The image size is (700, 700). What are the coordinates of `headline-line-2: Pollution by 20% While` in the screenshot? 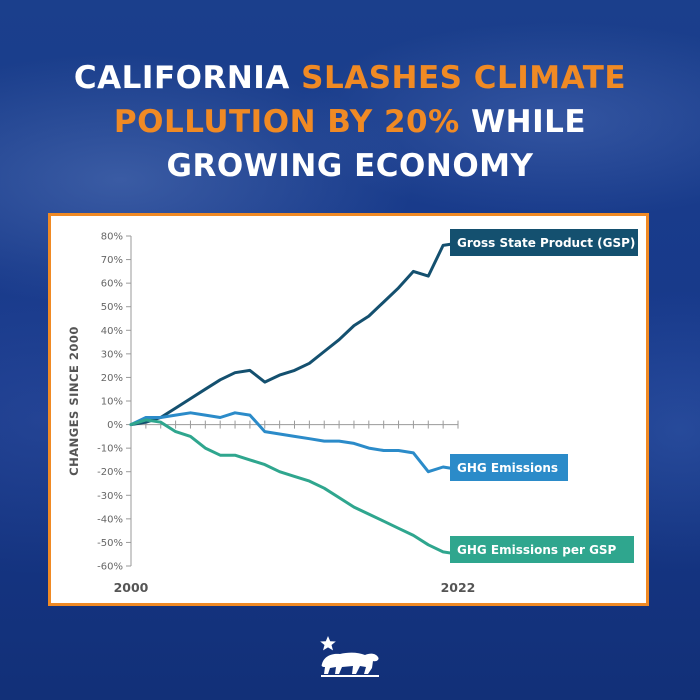 It's located at (350, 122).